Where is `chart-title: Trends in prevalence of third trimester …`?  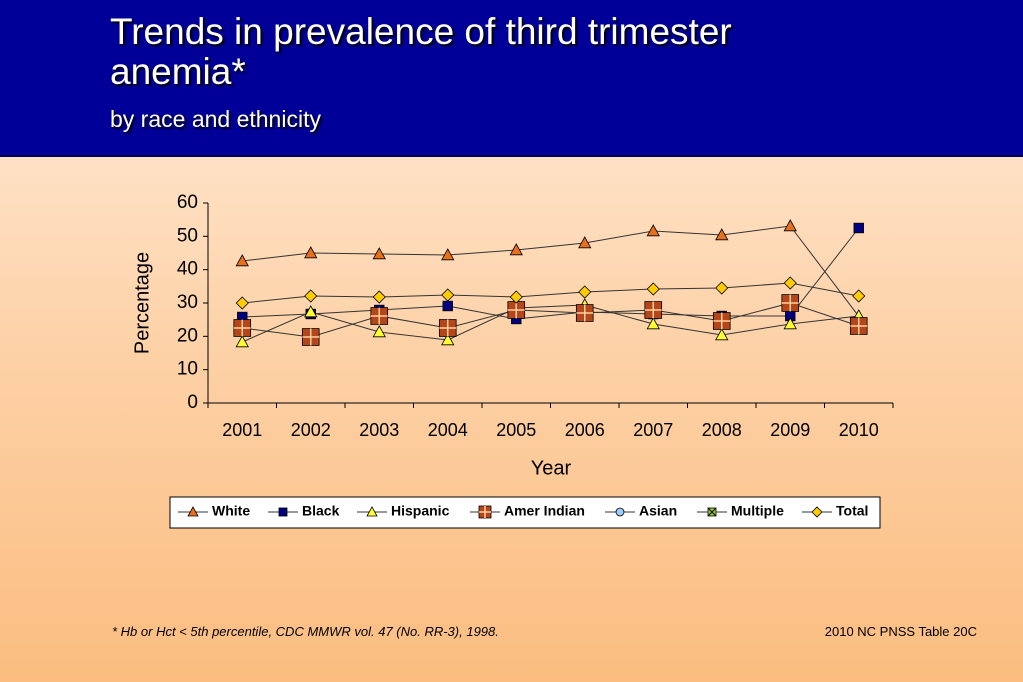
chart-title: Trends in prevalence of third trimester … is located at coordinates (421, 51).